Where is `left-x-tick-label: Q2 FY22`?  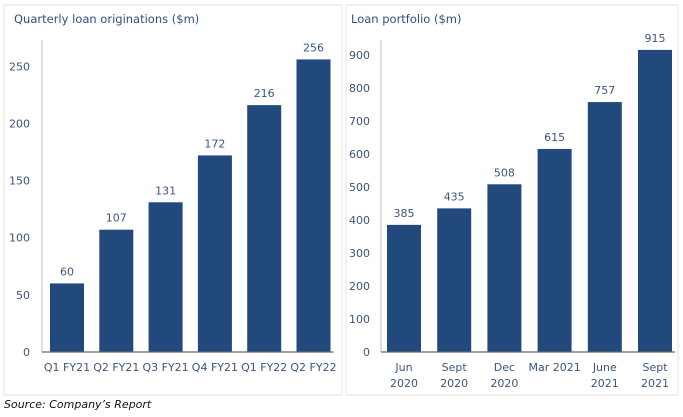 left-x-tick-label: Q2 FY22 is located at coordinates (313, 367).